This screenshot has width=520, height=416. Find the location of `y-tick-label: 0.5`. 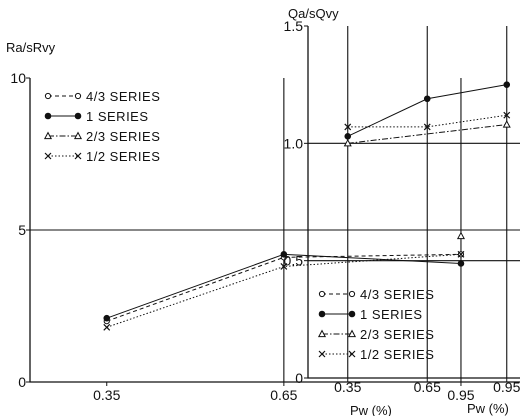

y-tick-label: 0.5 is located at coordinates (294, 261).